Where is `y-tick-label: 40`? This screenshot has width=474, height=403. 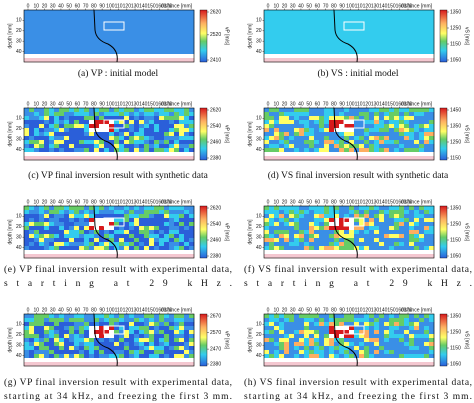
y-tick-label: 40 is located at coordinates (259, 356).